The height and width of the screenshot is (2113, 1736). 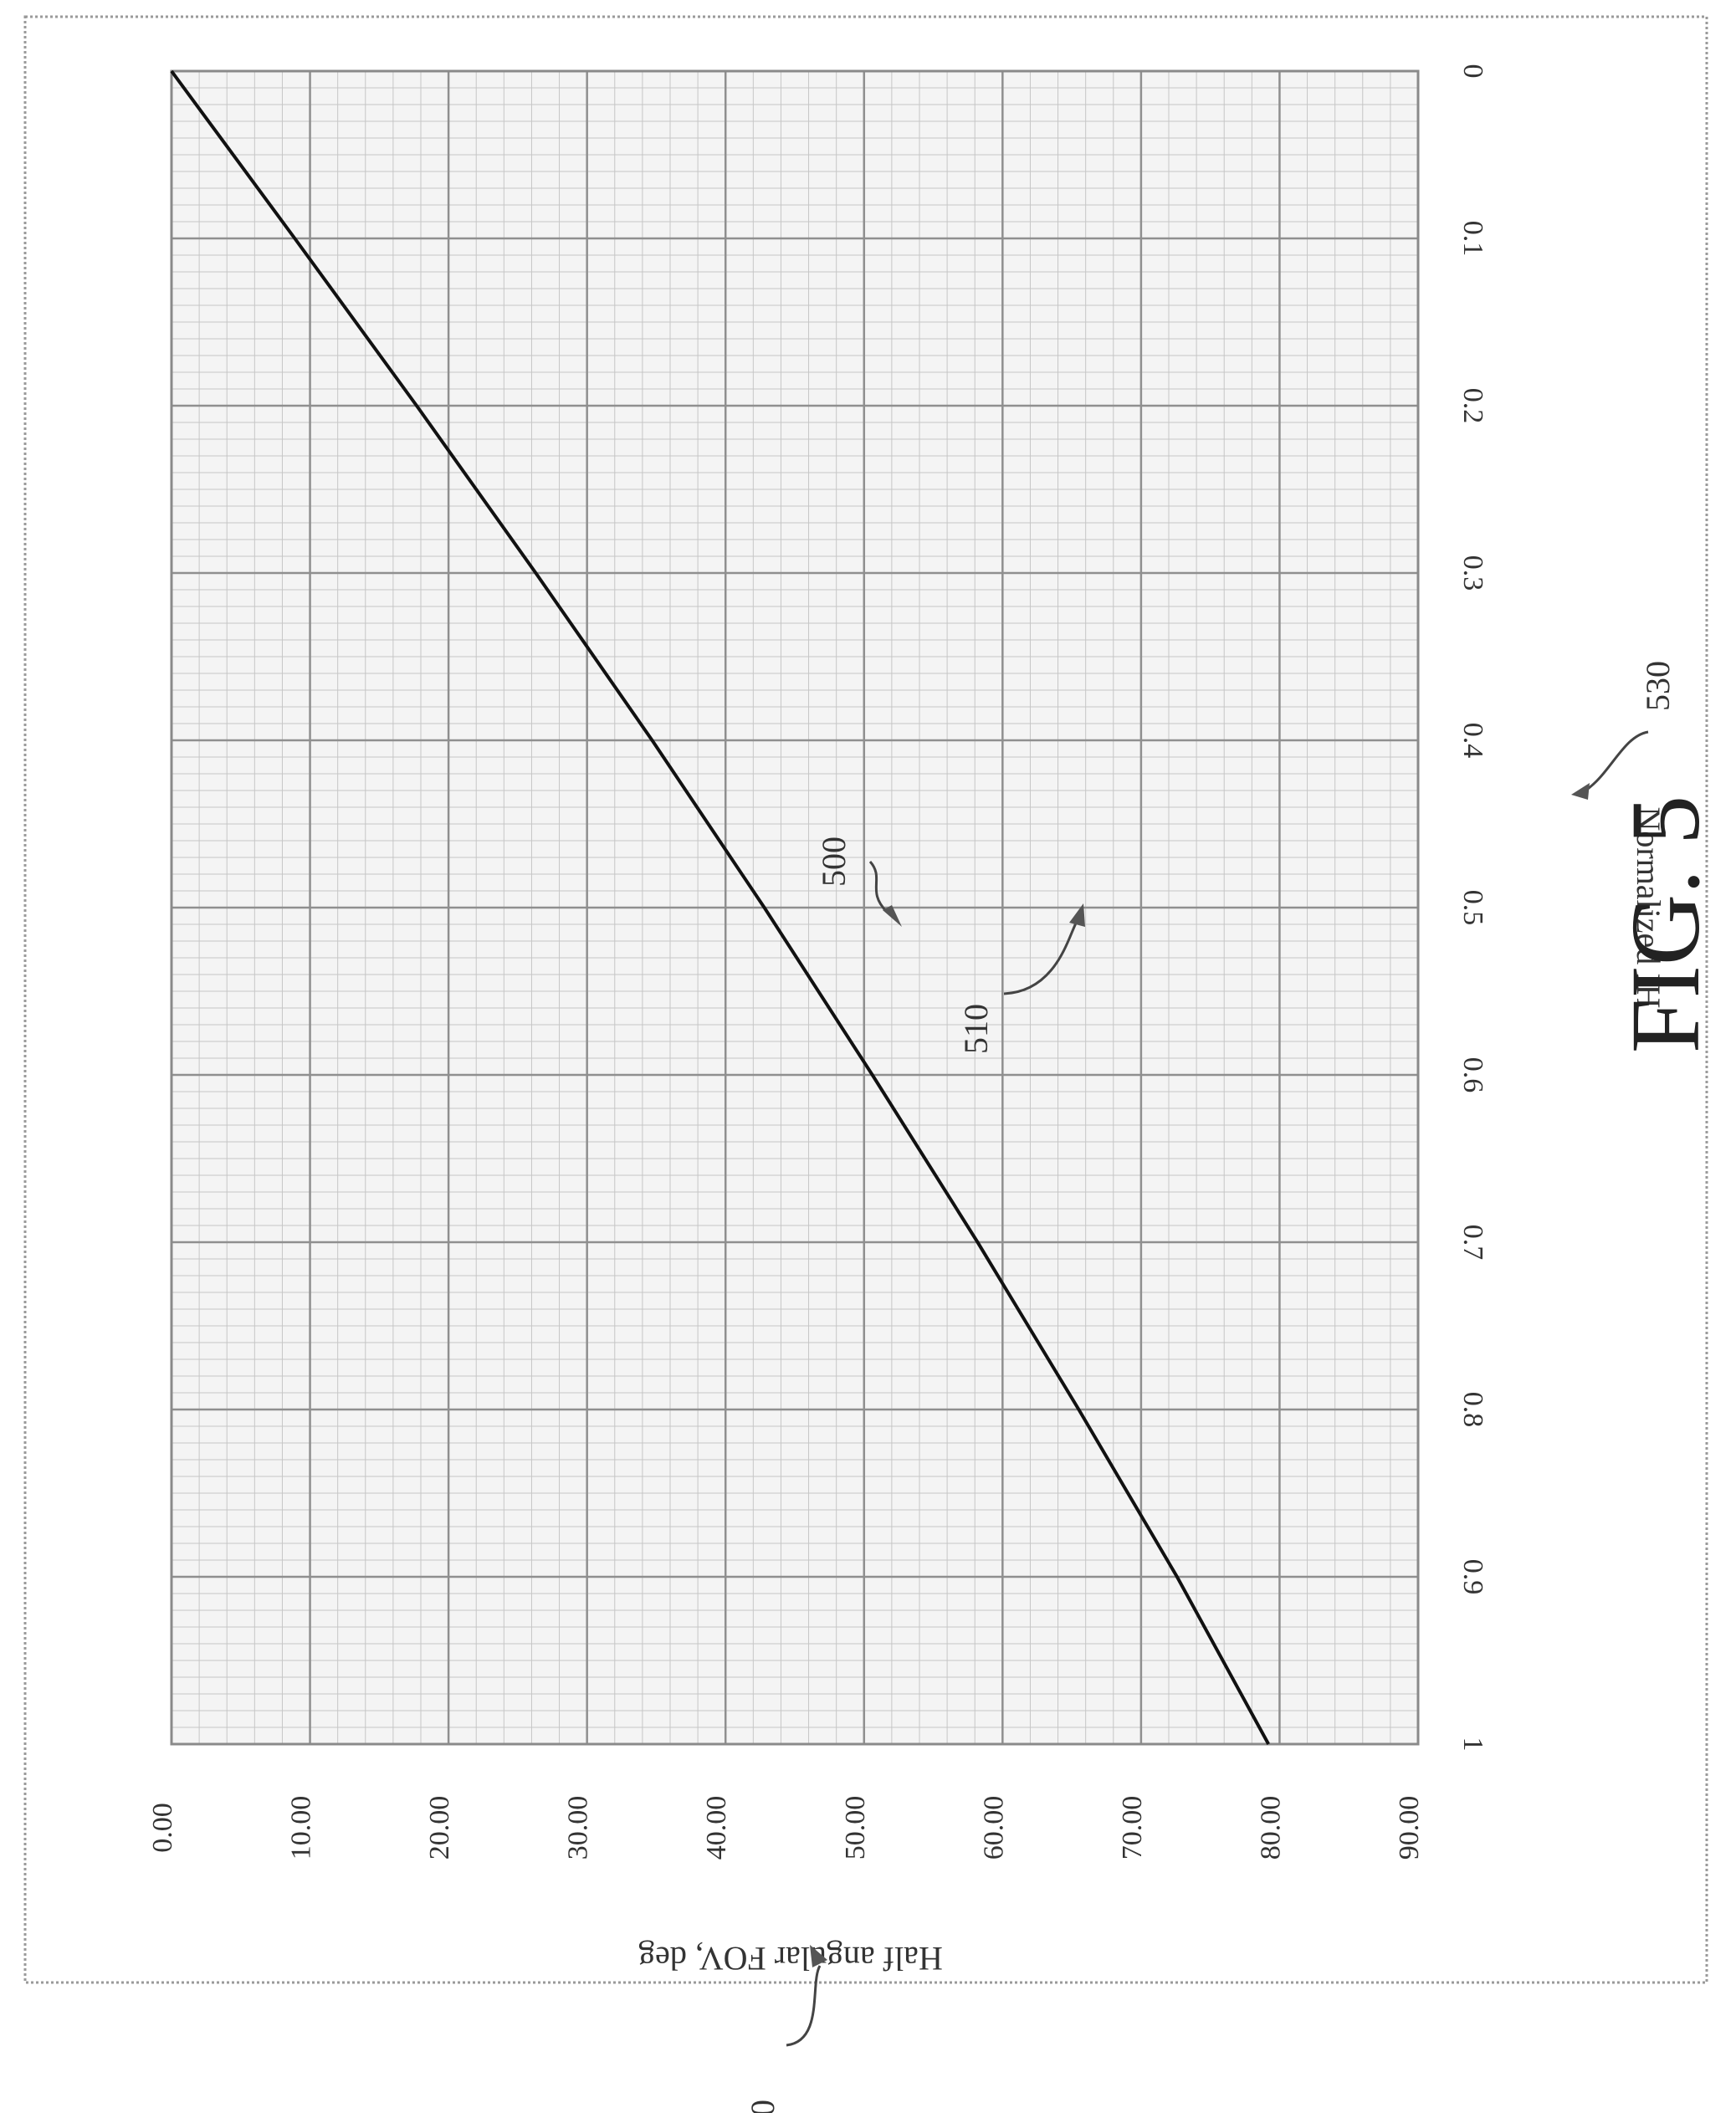 What do you see at coordinates (1472, 1410) in the screenshot?
I see `x-tick-label: 0.8` at bounding box center [1472, 1410].